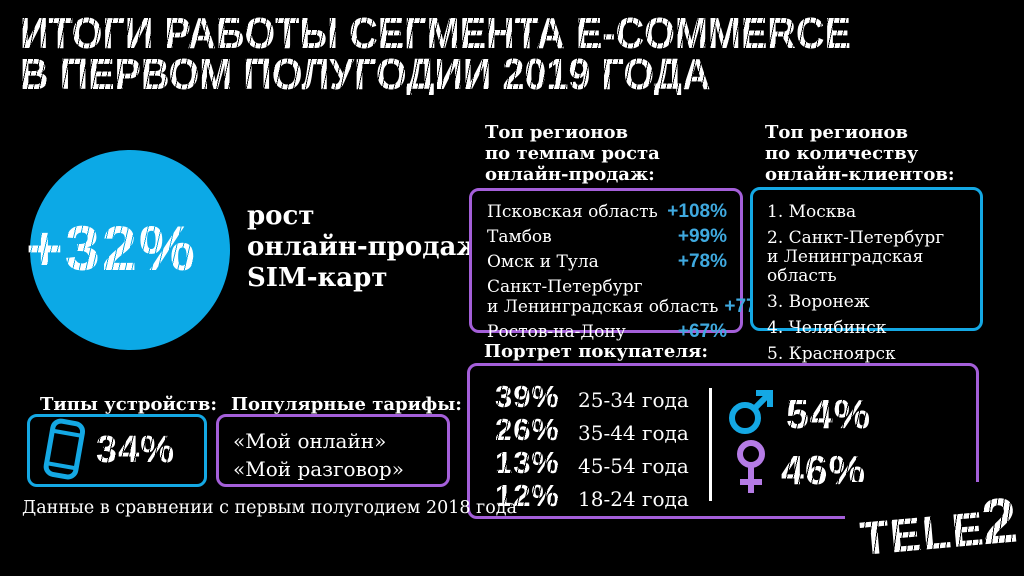 The image size is (1024, 576). Describe the element at coordinates (702, 261) in the screenshot. I see `region-growth-value: +78%` at that location.